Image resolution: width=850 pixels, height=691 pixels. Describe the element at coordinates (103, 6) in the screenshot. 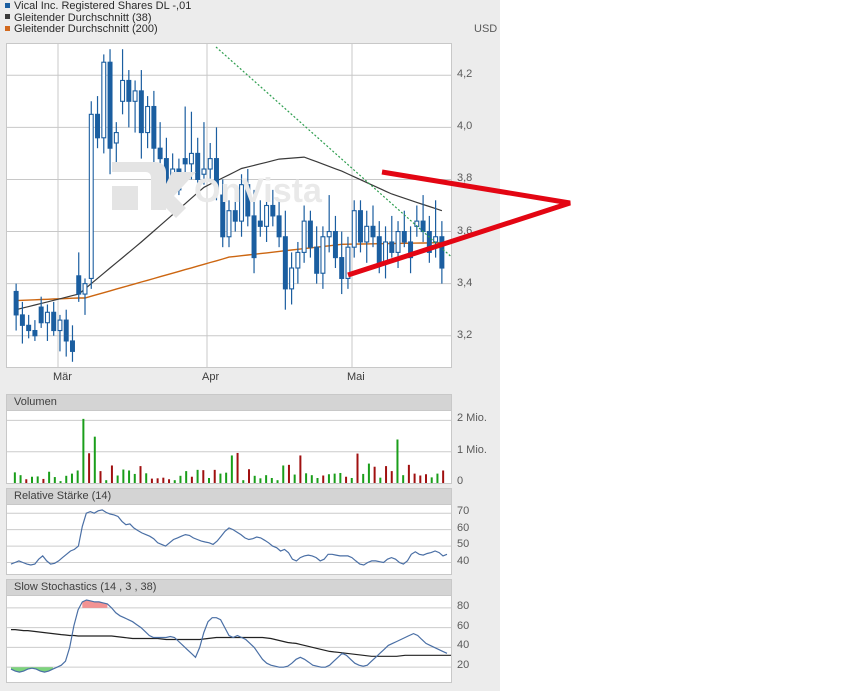

I see `legend-label-instrument: Vical Inc. Registered Shares DL -,01` at that location.